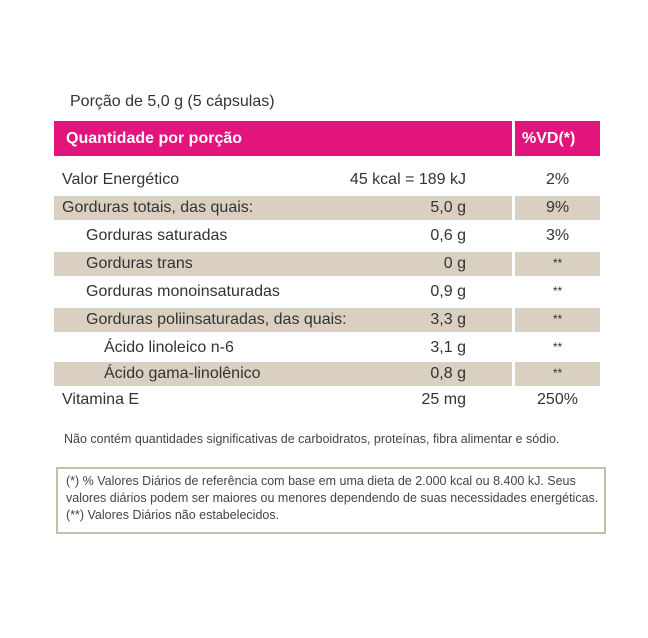 Image resolution: width=648 pixels, height=638 pixels. I want to click on nutrient-amount: 45 kcal = 189 kJ, so click(407, 179).